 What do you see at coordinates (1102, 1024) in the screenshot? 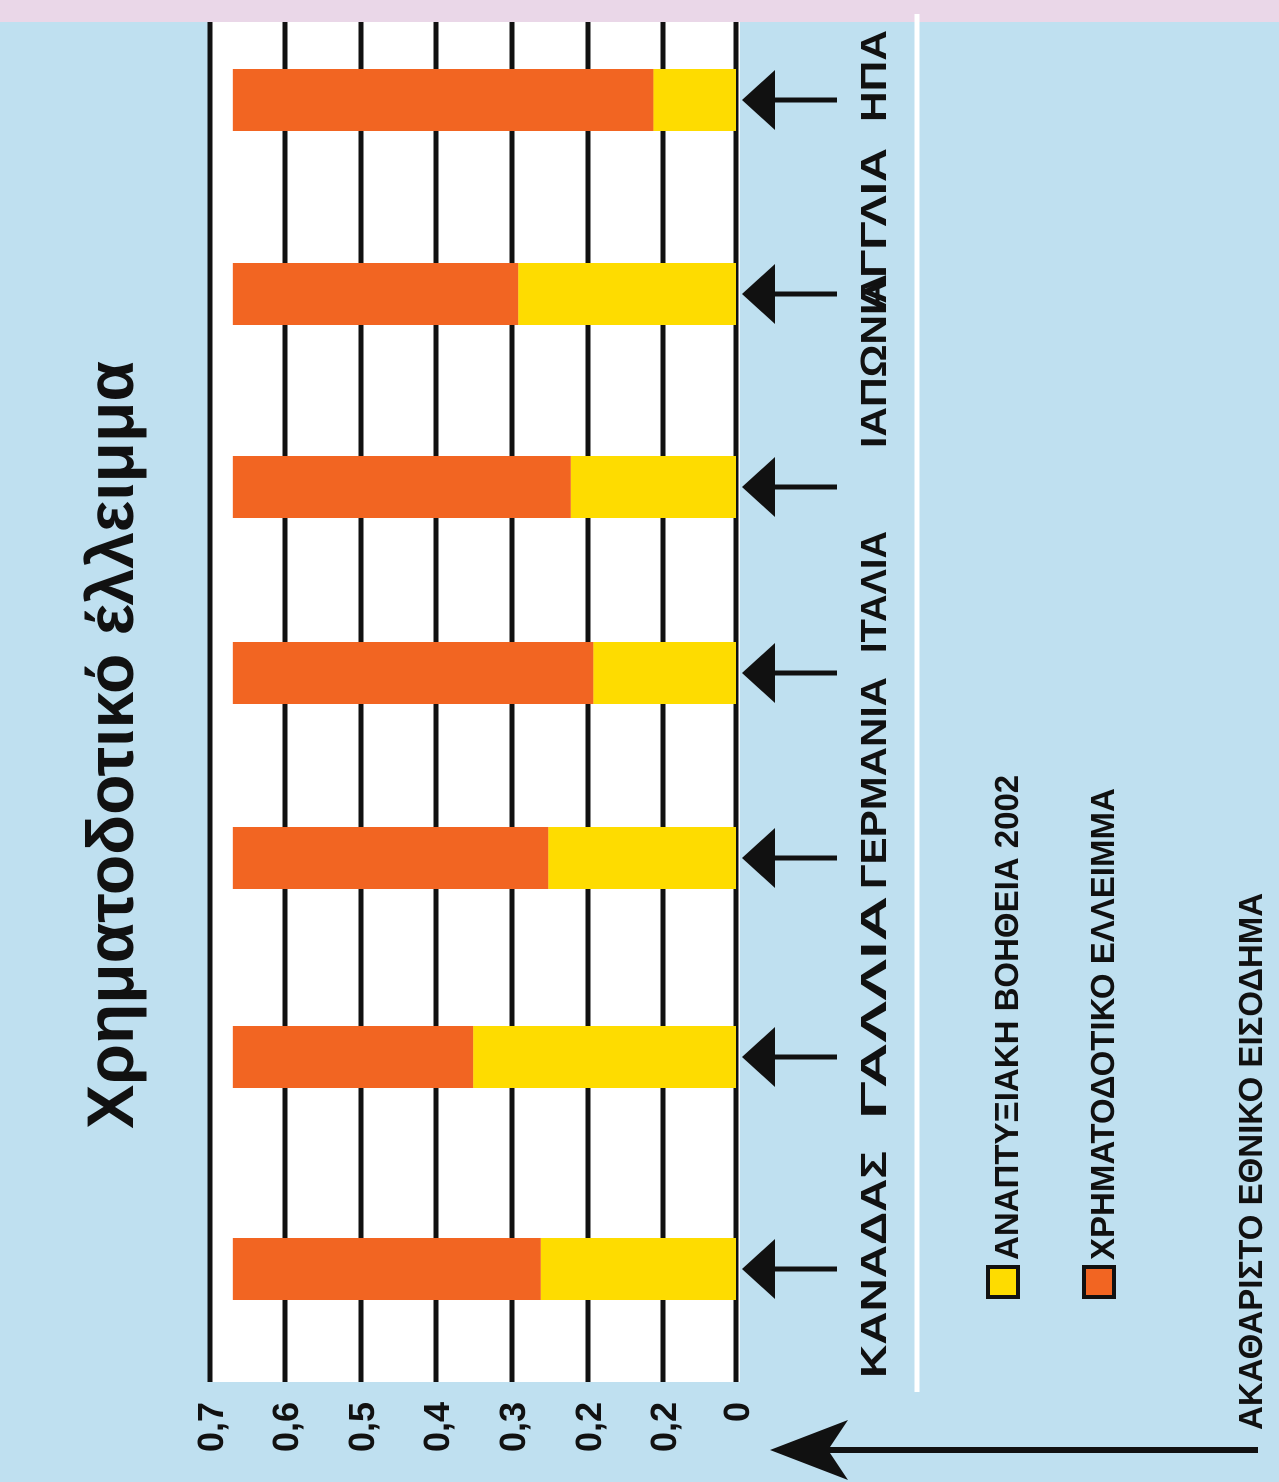
I see `legend-label-gap: ΧΡΗΜΑΤΟΔΟΤΙΚΟ ΕΛΛΕΙΜΜΑ` at bounding box center [1102, 1024].